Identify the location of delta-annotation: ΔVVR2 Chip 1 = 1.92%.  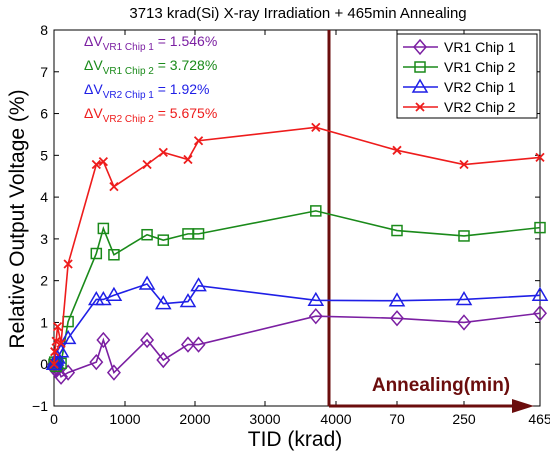
(147, 91).